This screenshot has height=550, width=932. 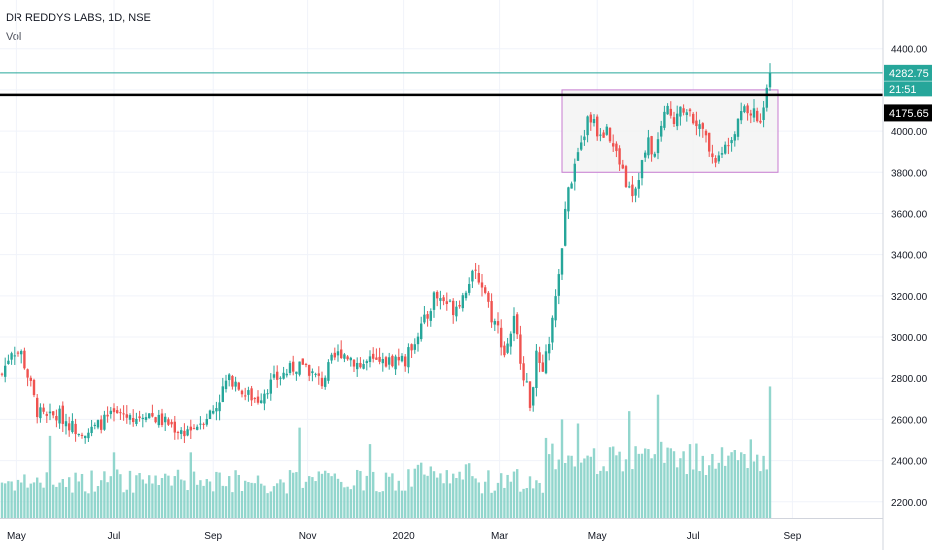 I want to click on x-tick-label: Mar, so click(x=500, y=536).